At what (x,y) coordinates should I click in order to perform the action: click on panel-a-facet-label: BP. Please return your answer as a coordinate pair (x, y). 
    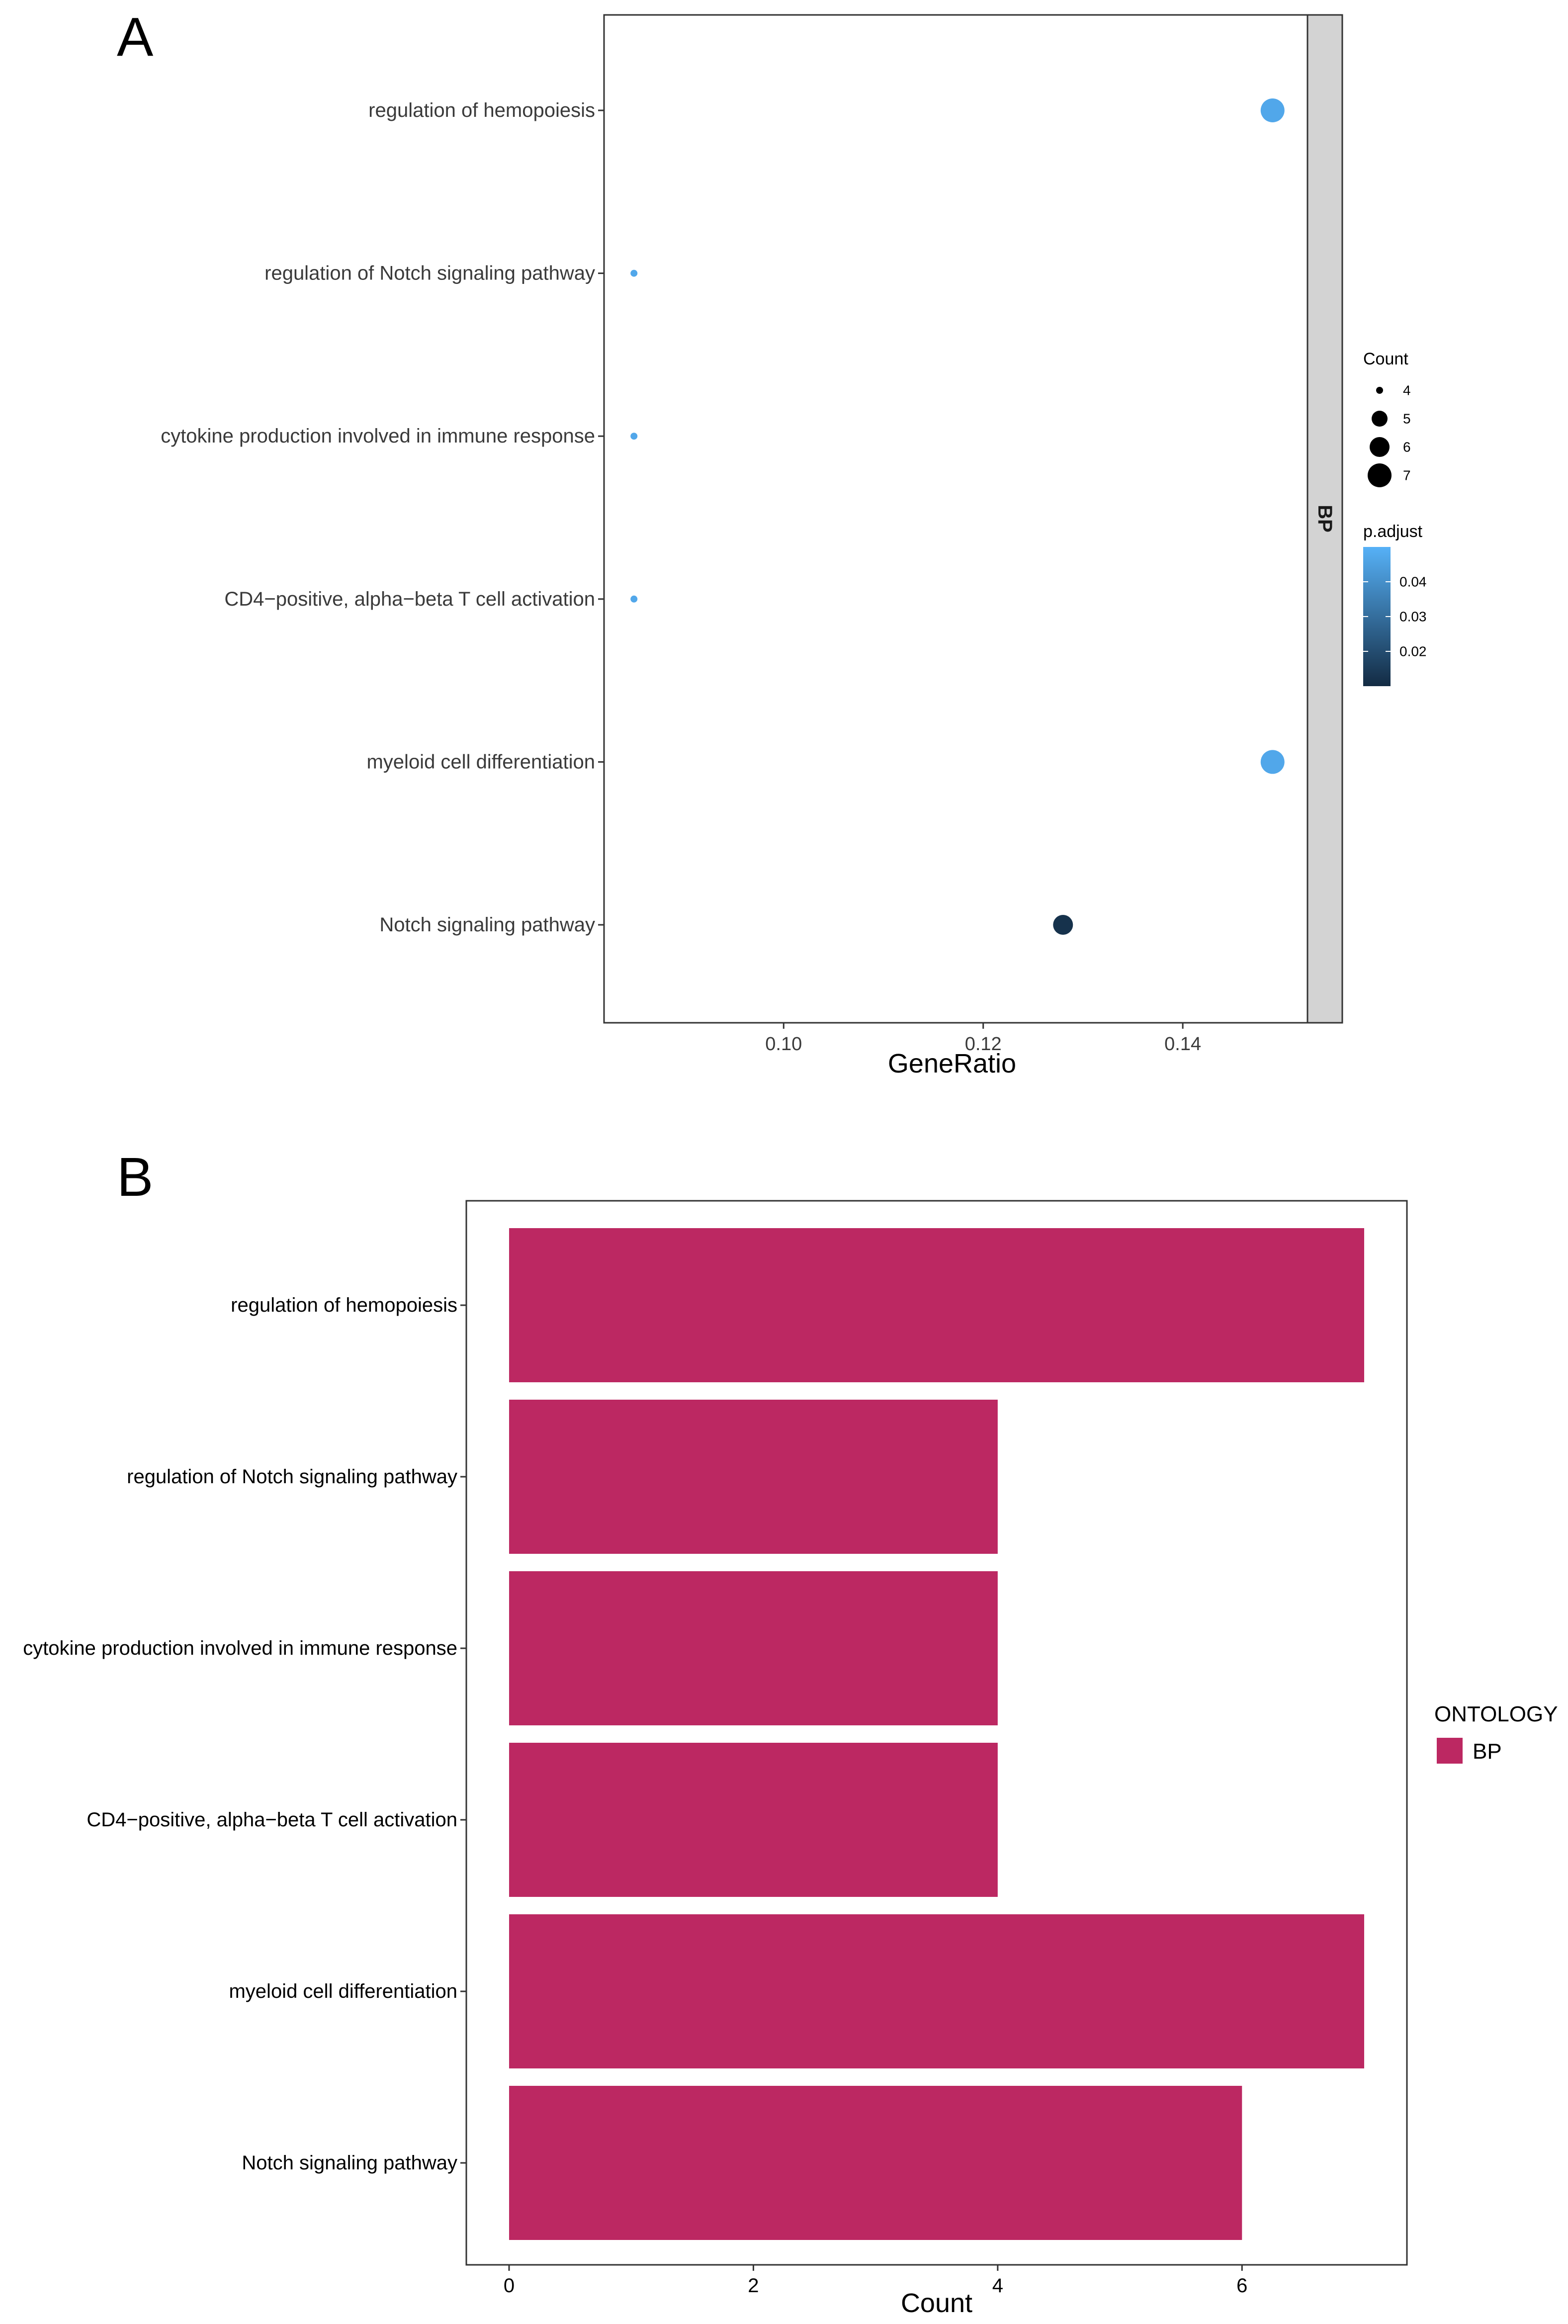
    Looking at the image, I should click on (1325, 519).